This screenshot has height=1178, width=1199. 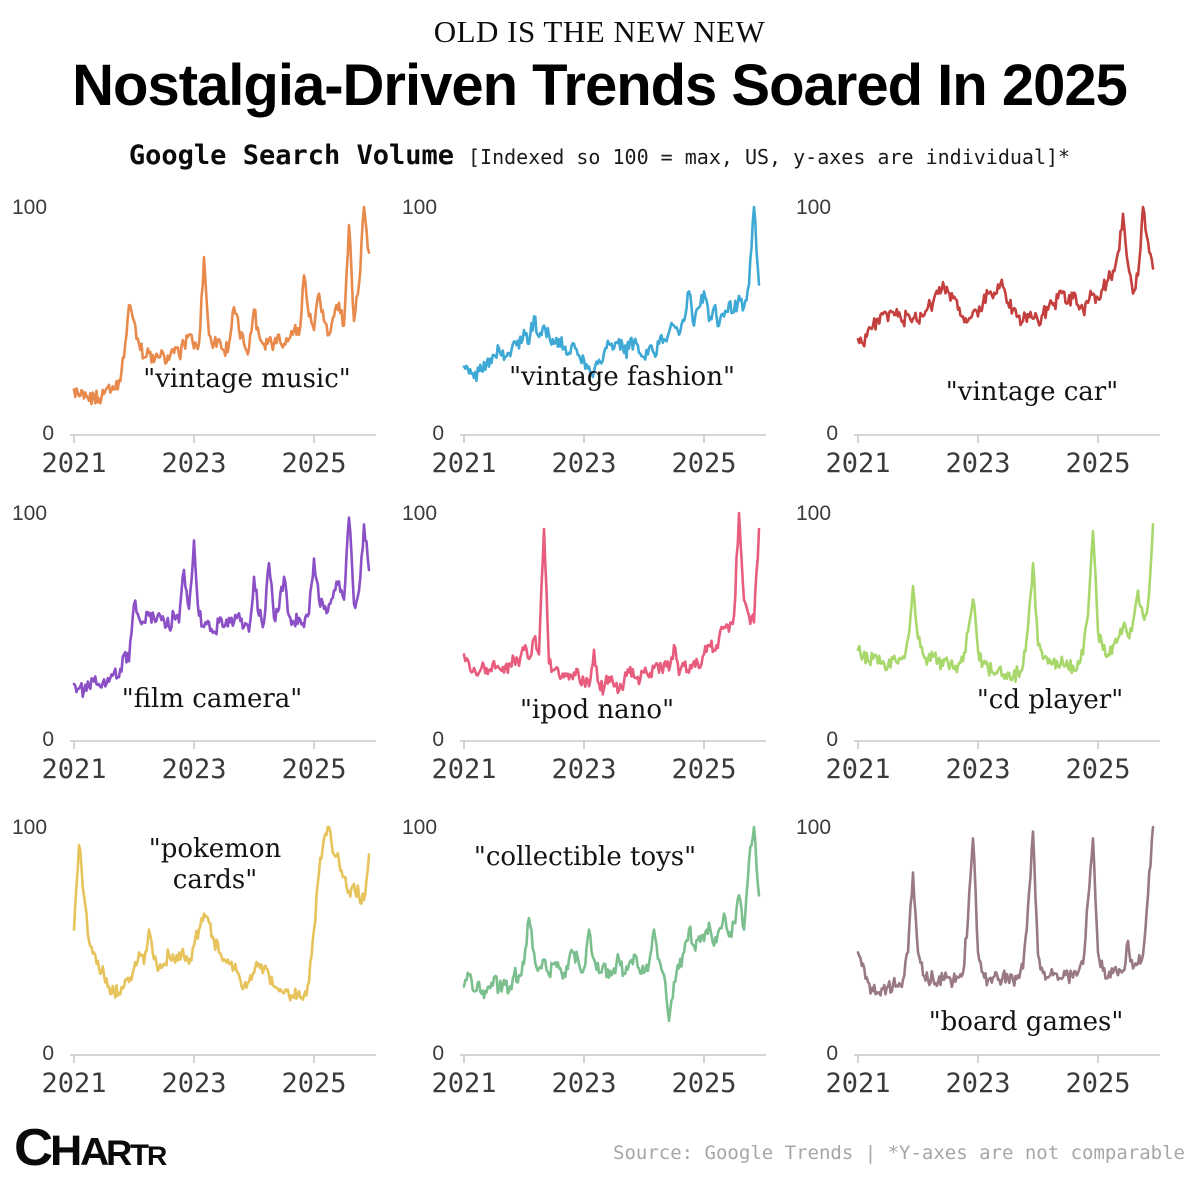 I want to click on chart-cell-cd-player: 100 0 2021 2023 2025 "cd player", so click(x=984, y=652).